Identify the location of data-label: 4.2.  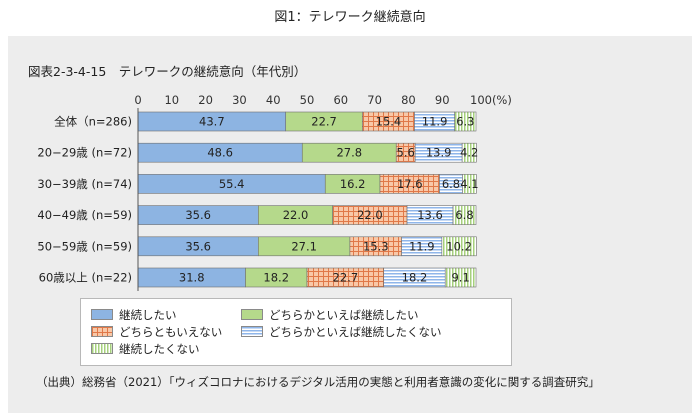
(469, 153).